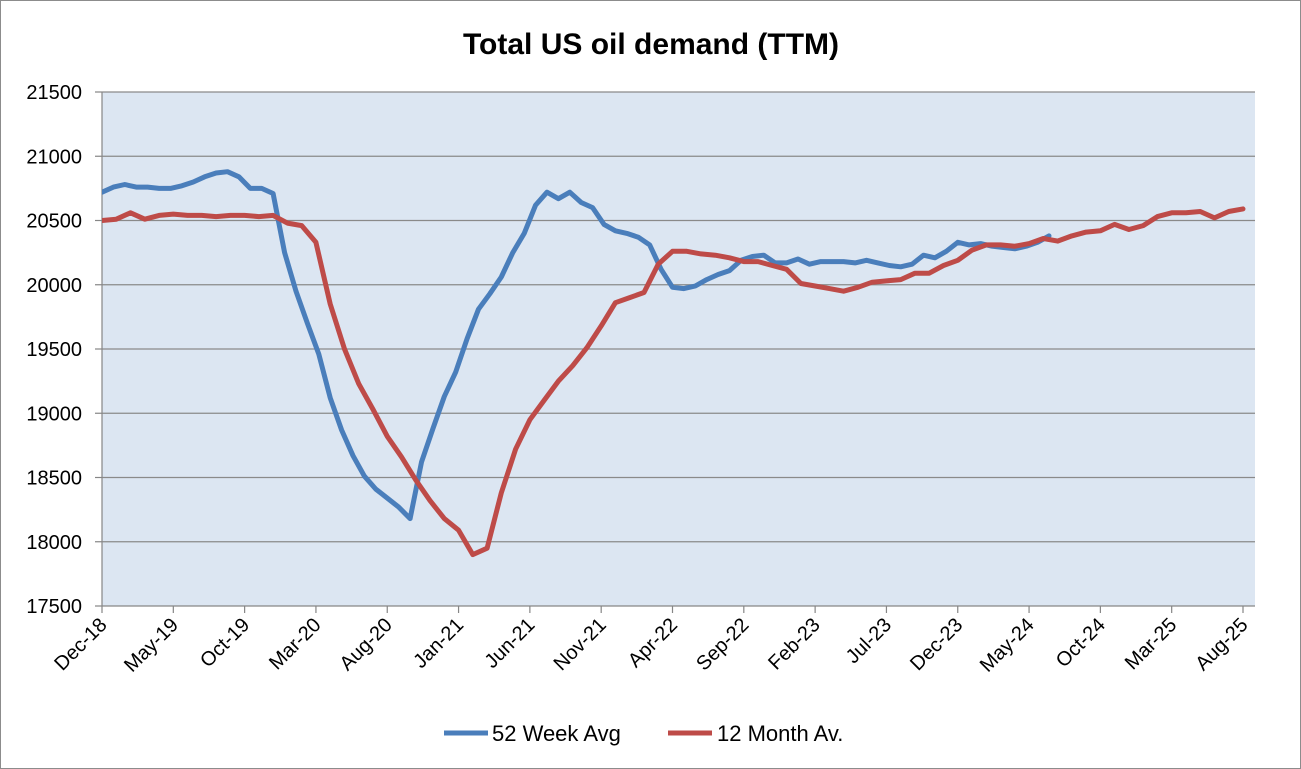  I want to click on y-tick-label: 18000, so click(54, 543).